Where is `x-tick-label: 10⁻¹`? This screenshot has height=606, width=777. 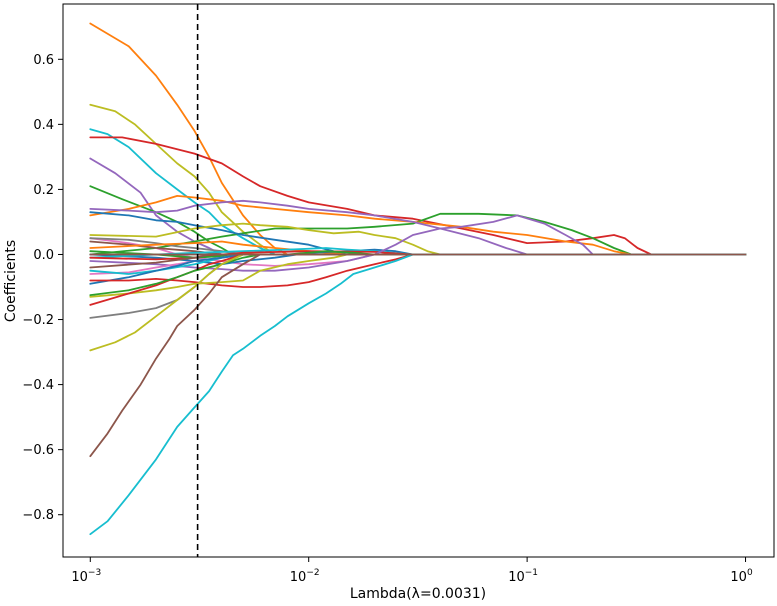
x-tick-label: 10⁻¹ is located at coordinates (523, 576).